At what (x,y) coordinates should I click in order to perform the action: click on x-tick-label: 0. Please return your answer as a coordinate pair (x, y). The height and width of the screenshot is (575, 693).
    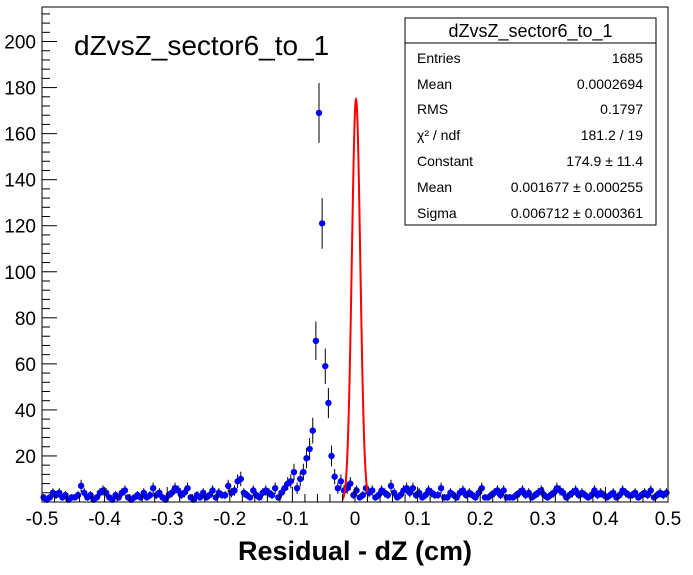
    Looking at the image, I should click on (355, 519).